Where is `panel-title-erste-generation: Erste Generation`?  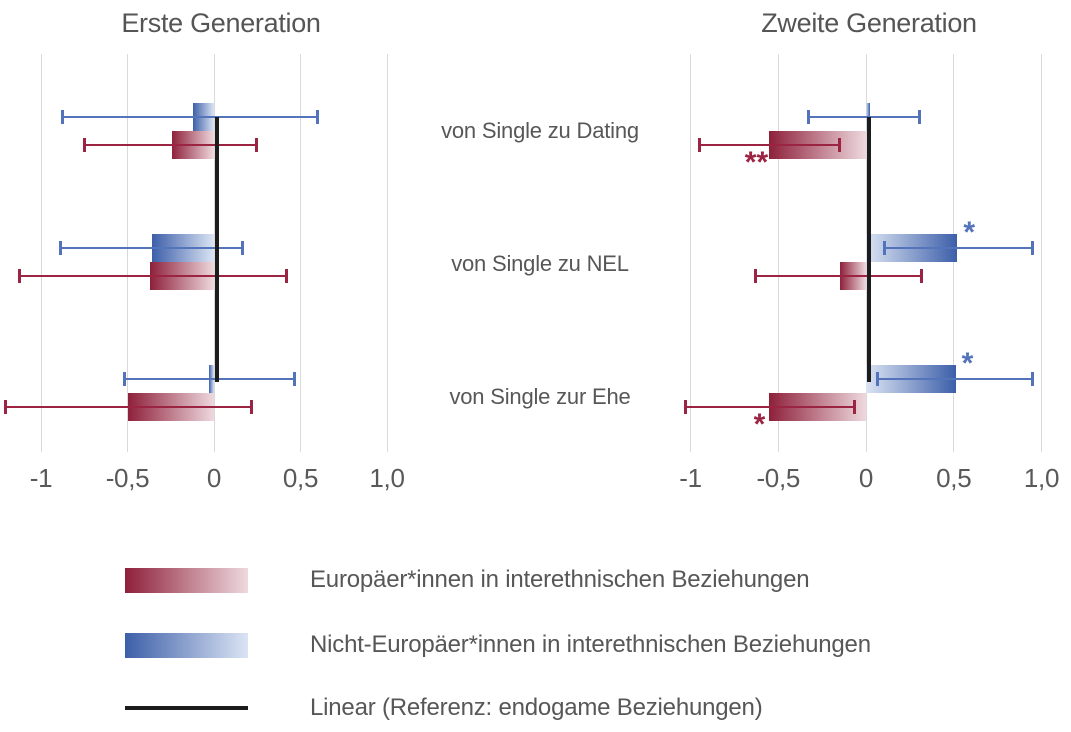 panel-title-erste-generation: Erste Generation is located at coordinates (221, 23).